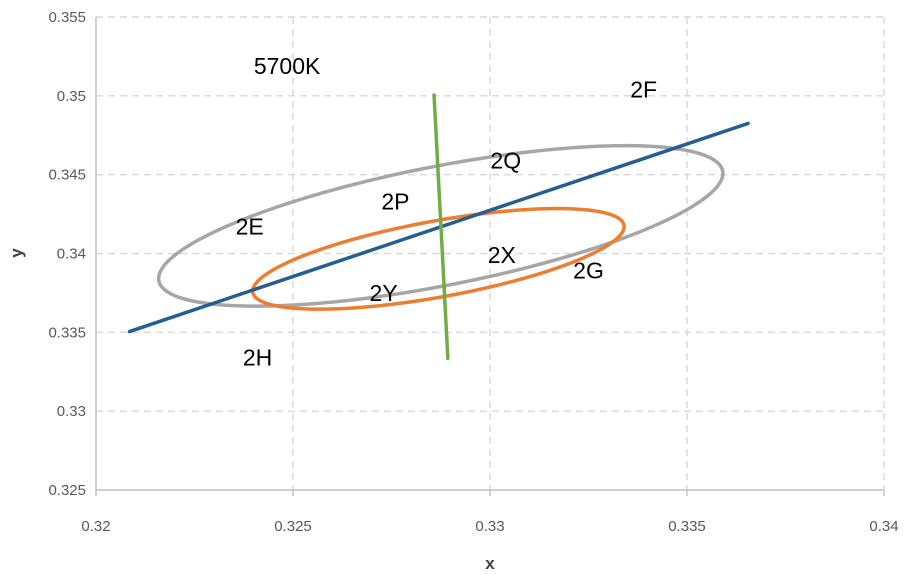 This screenshot has height=575, width=904. What do you see at coordinates (505, 160) in the screenshot?
I see `region-label-2q: 2Q` at bounding box center [505, 160].